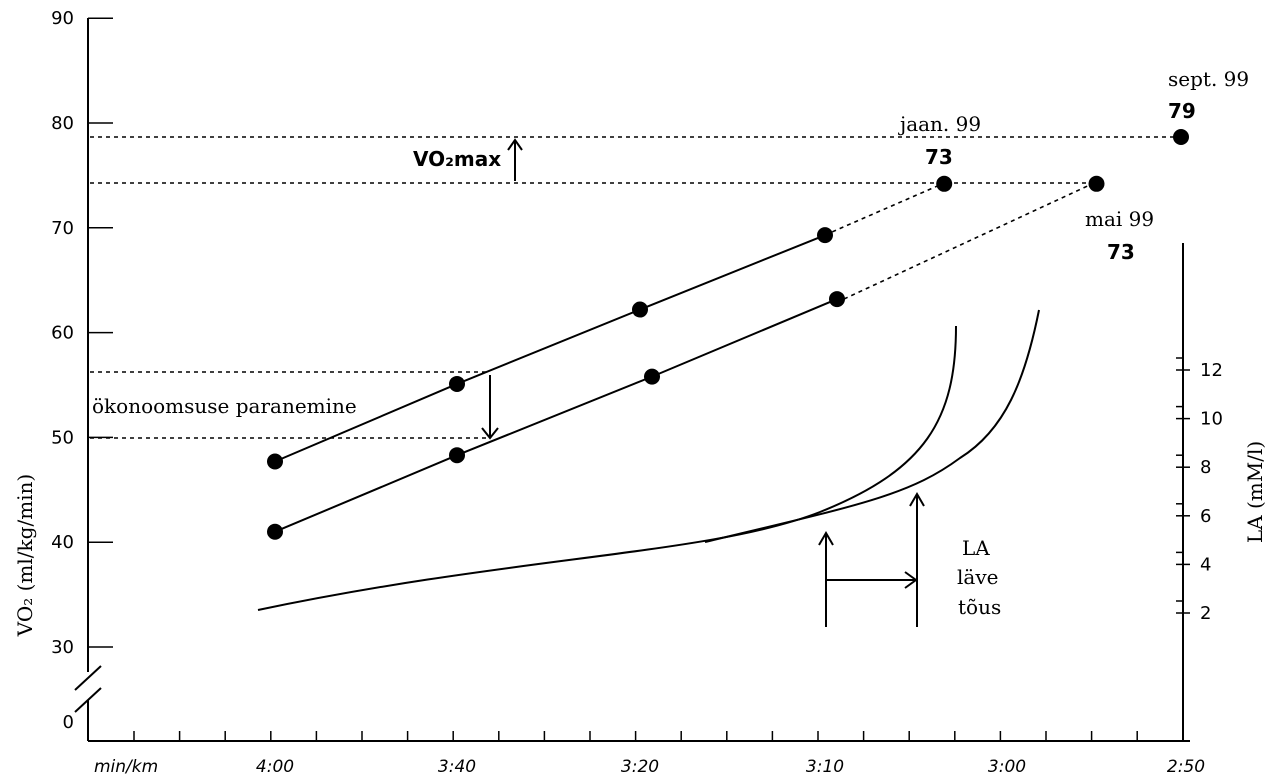  Describe the element at coordinates (457, 159) in the screenshot. I see `vo2max-label: VO₂max` at that location.